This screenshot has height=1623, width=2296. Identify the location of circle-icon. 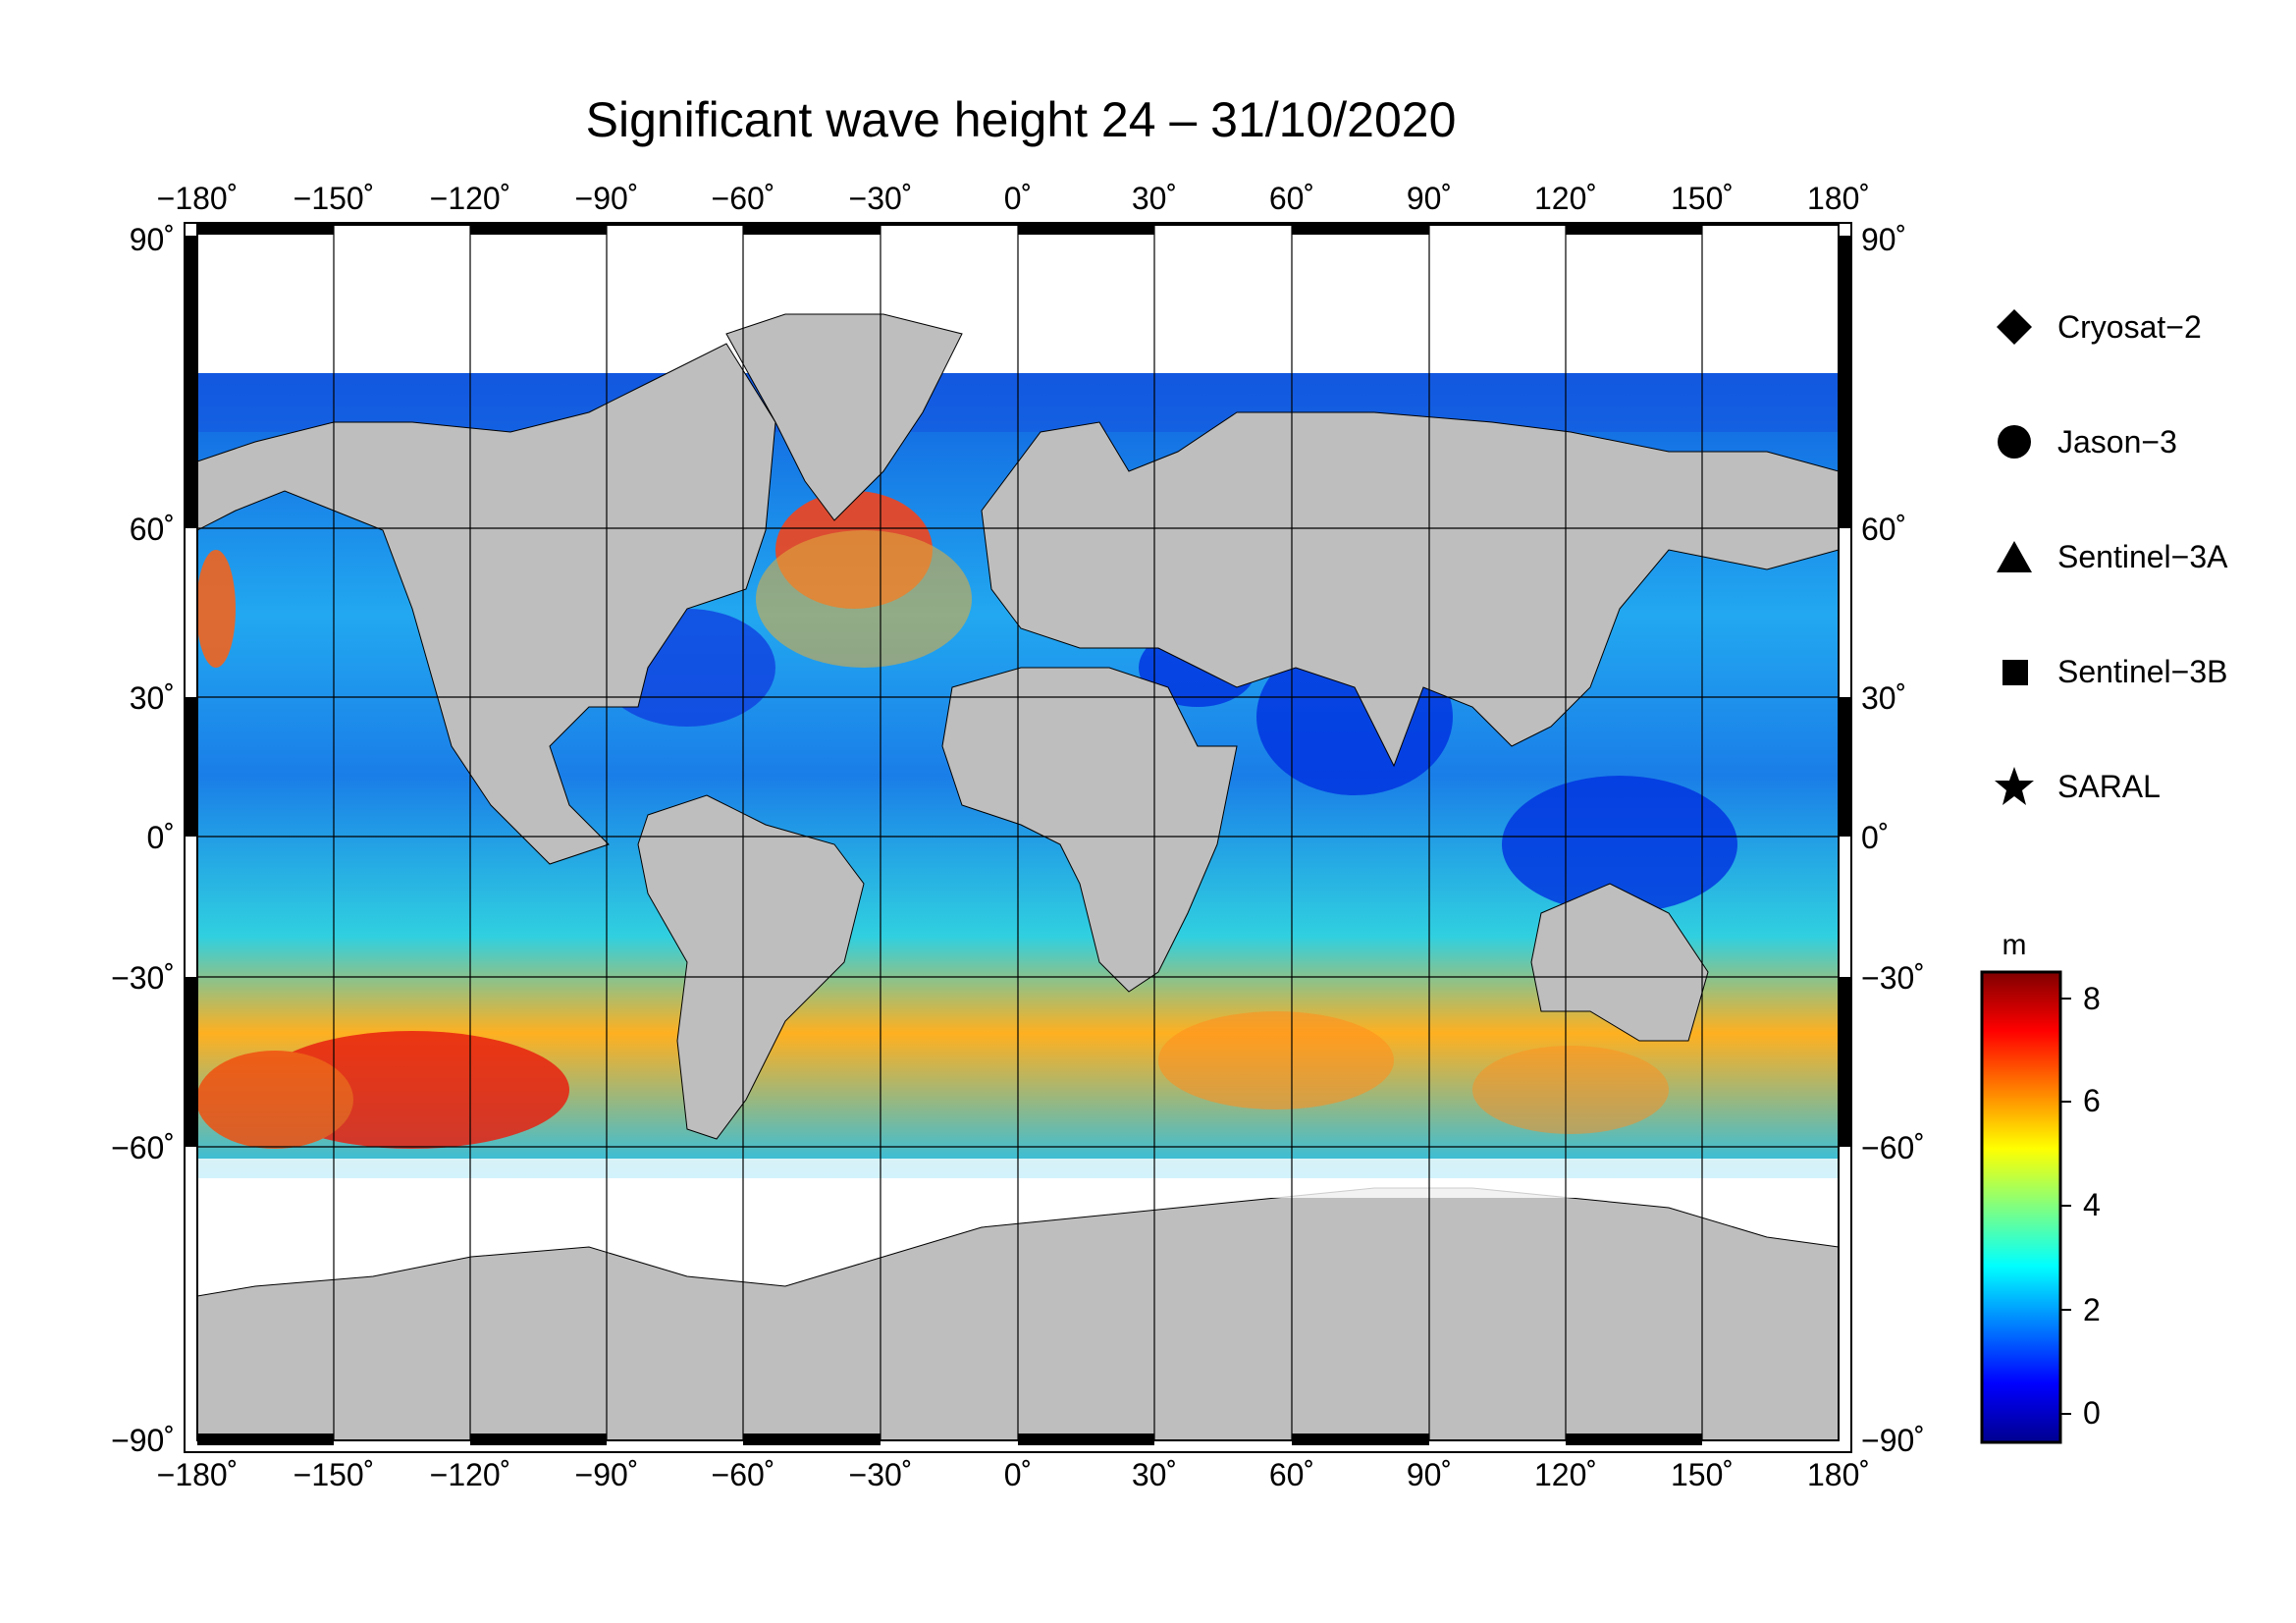
(2014, 441).